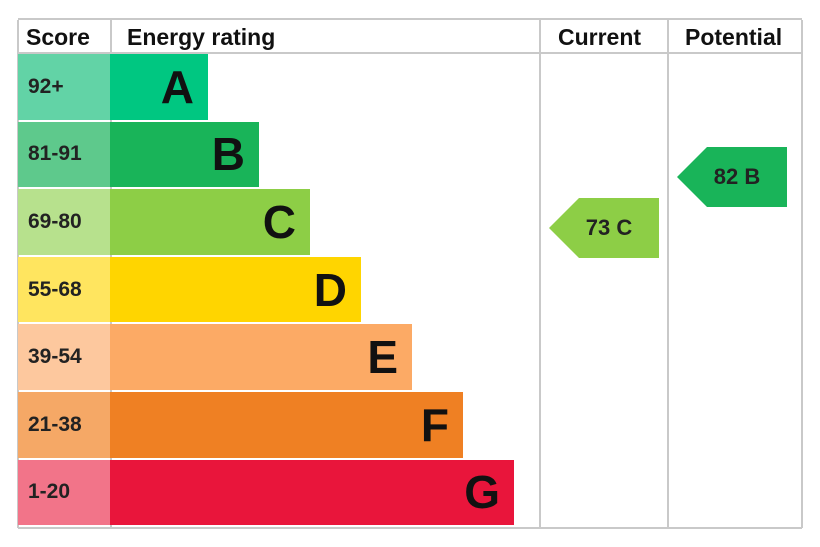  I want to click on rating-bar: F, so click(286, 425).